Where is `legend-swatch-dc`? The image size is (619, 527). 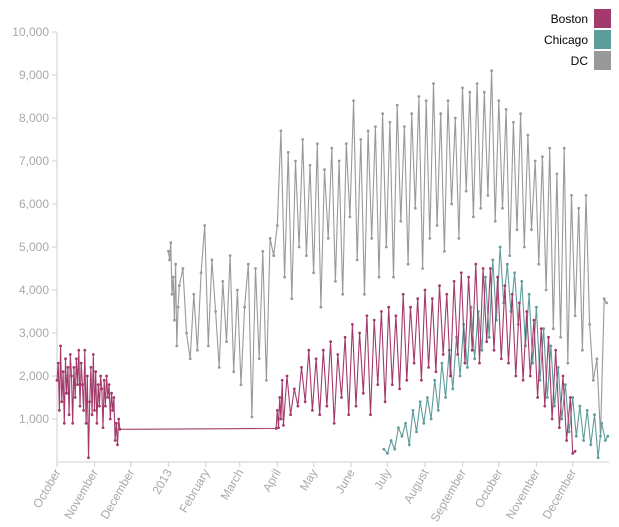 legend-swatch-dc is located at coordinates (602, 60).